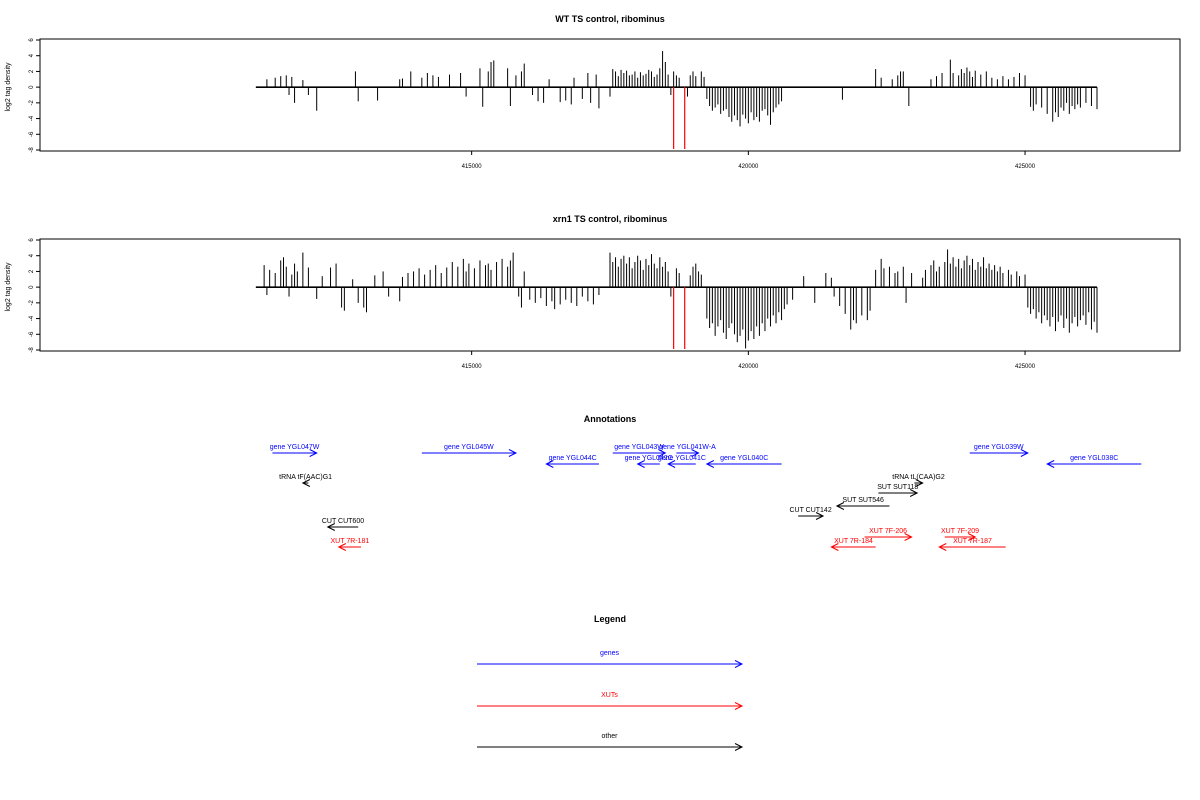 The height and width of the screenshot is (800, 1200). I want to click on feature-label: gene YGL043W, so click(639, 447).